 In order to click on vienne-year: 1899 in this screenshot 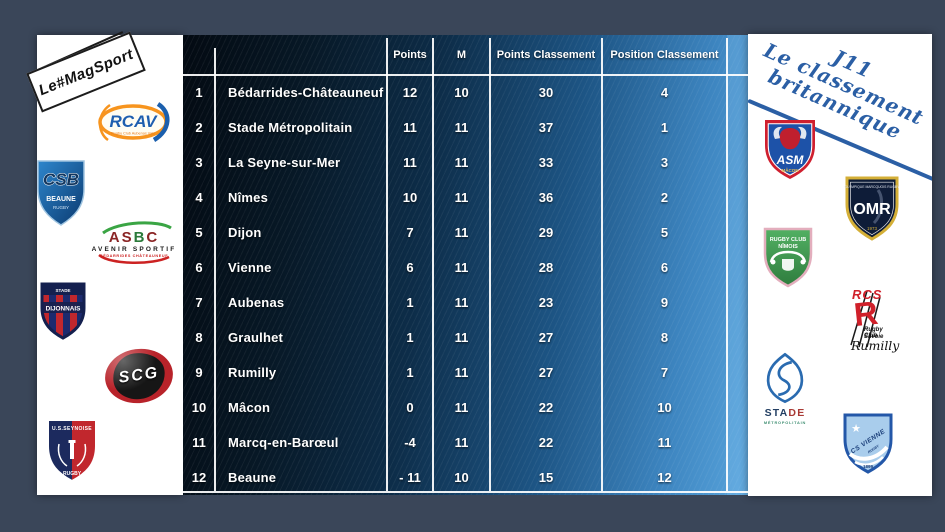, I will do `click(868, 466)`.